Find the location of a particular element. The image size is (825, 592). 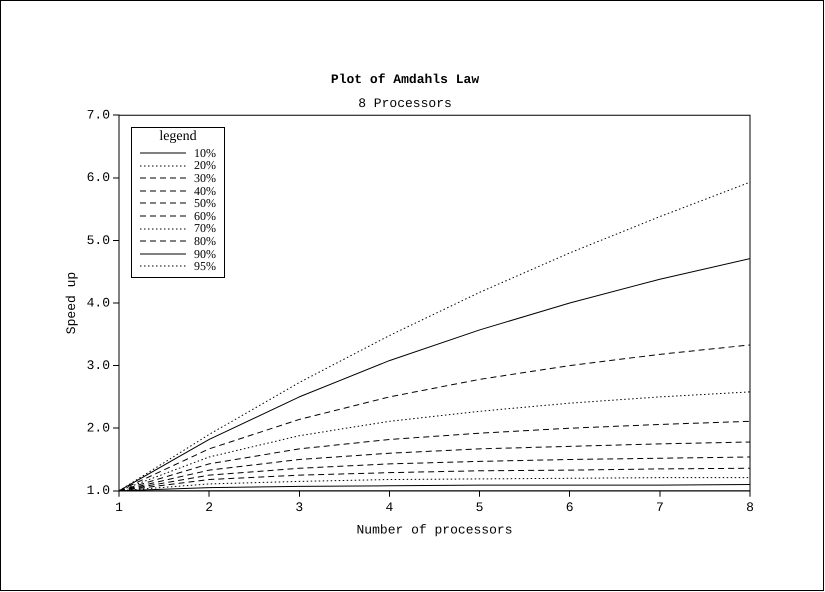

x-tick-label: 4 is located at coordinates (390, 508).